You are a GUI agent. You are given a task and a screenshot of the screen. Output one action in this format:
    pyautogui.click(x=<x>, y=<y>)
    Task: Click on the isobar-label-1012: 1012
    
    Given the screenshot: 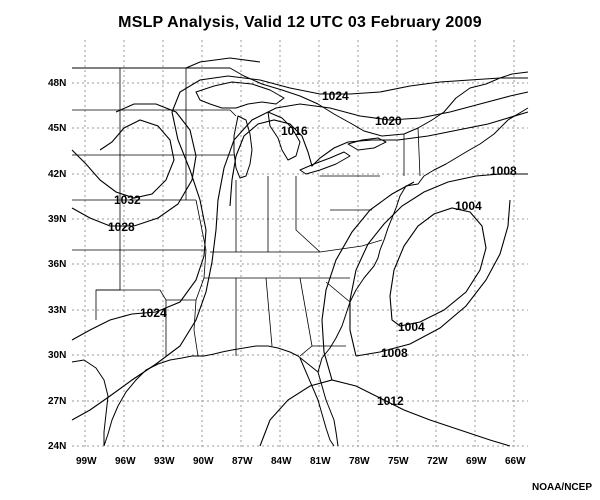 What is the action you would take?
    pyautogui.click(x=390, y=401)
    